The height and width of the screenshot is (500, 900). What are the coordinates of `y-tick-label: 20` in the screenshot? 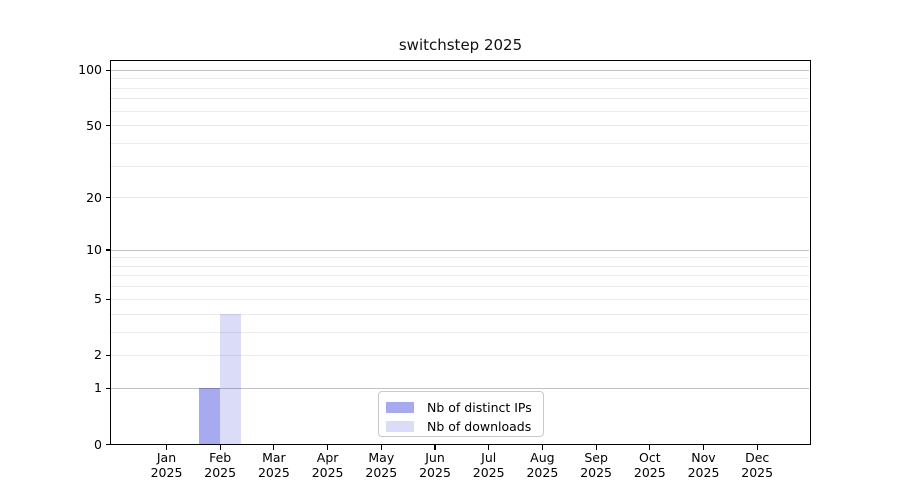 It's located at (94, 197).